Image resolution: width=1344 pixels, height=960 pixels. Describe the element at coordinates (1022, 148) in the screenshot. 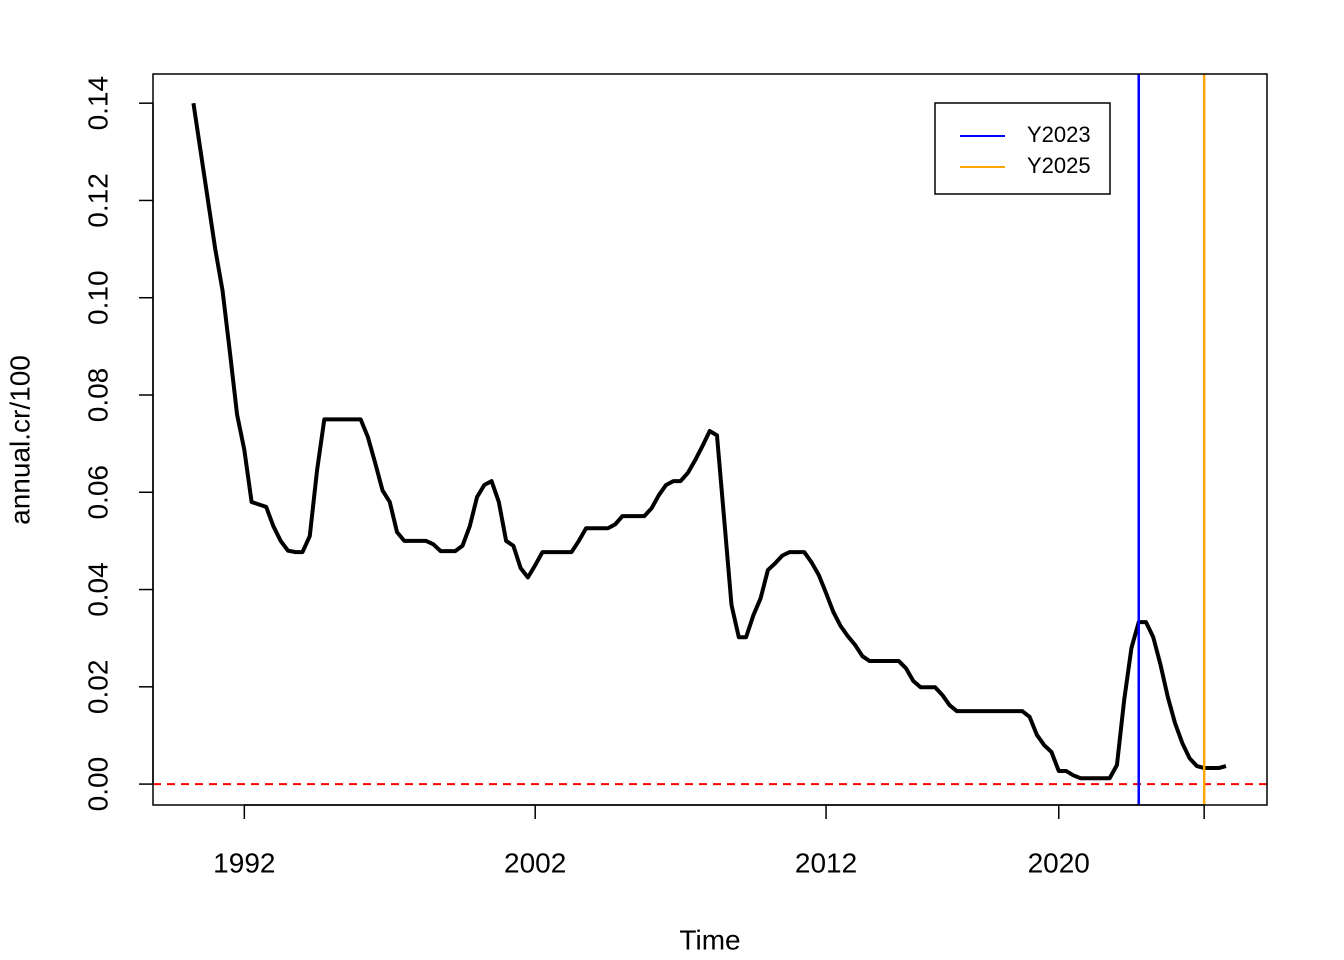

I see `legend-box` at that location.